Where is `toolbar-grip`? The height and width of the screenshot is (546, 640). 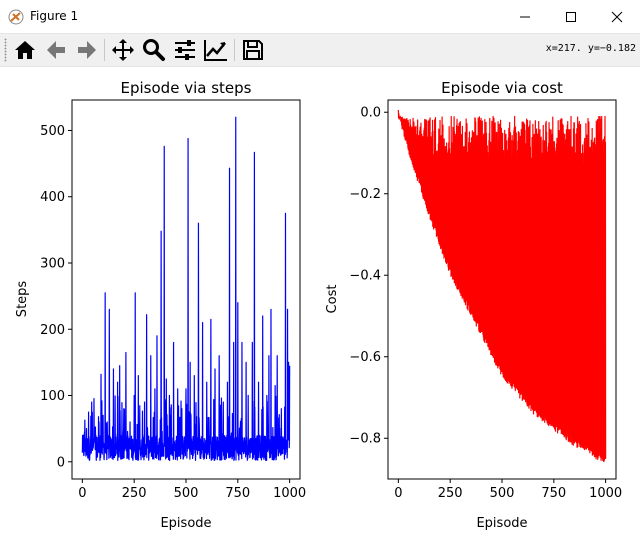
toolbar-grip is located at coordinates (5, 50).